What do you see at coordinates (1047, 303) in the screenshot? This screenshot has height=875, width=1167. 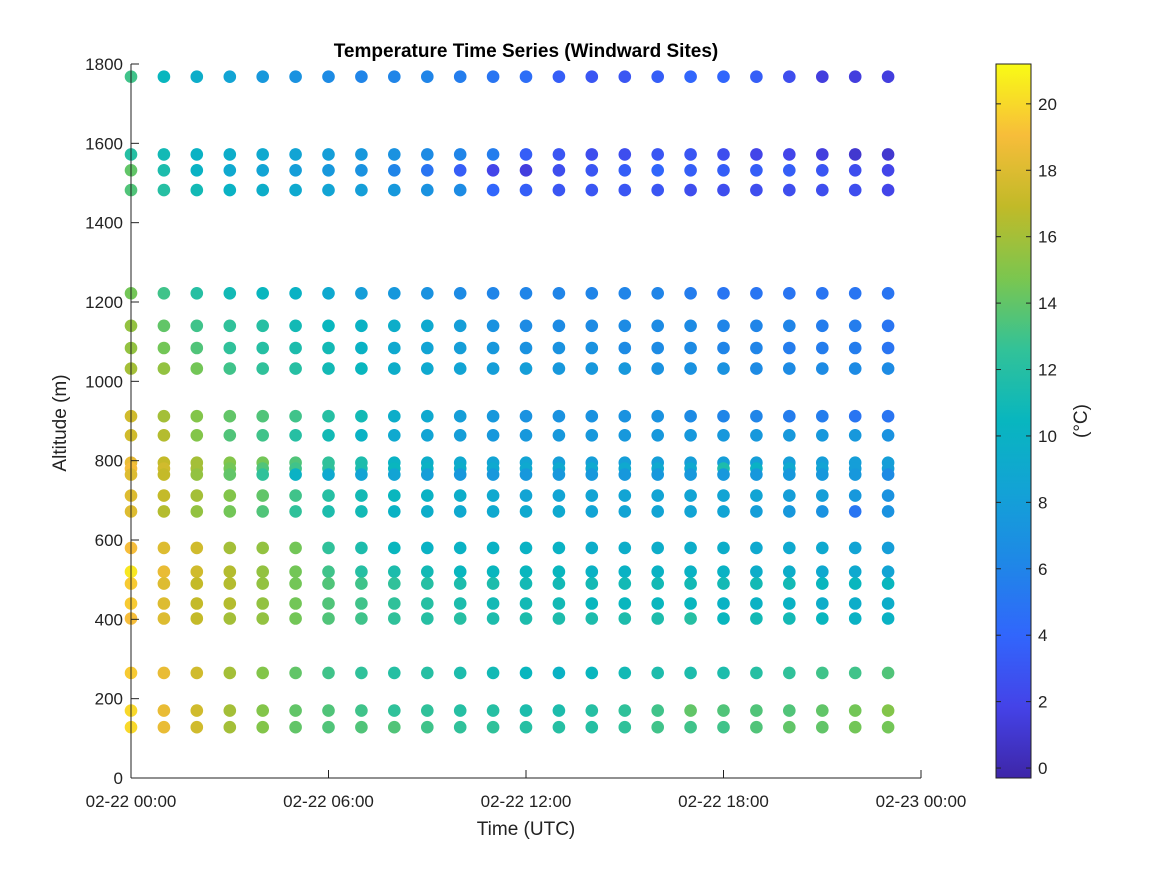 I see `colorbar-tick-label: 14` at bounding box center [1047, 303].